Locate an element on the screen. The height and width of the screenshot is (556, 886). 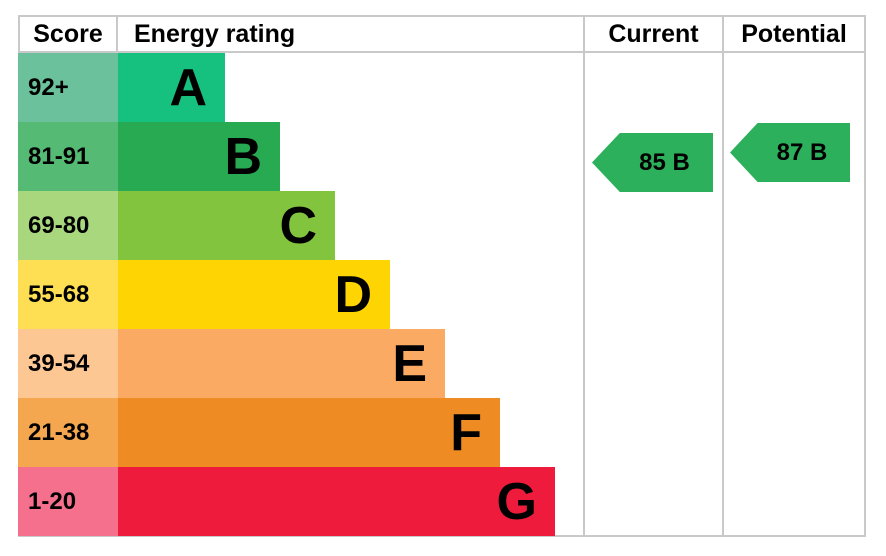
table-bottom-border is located at coordinates (442, 536).